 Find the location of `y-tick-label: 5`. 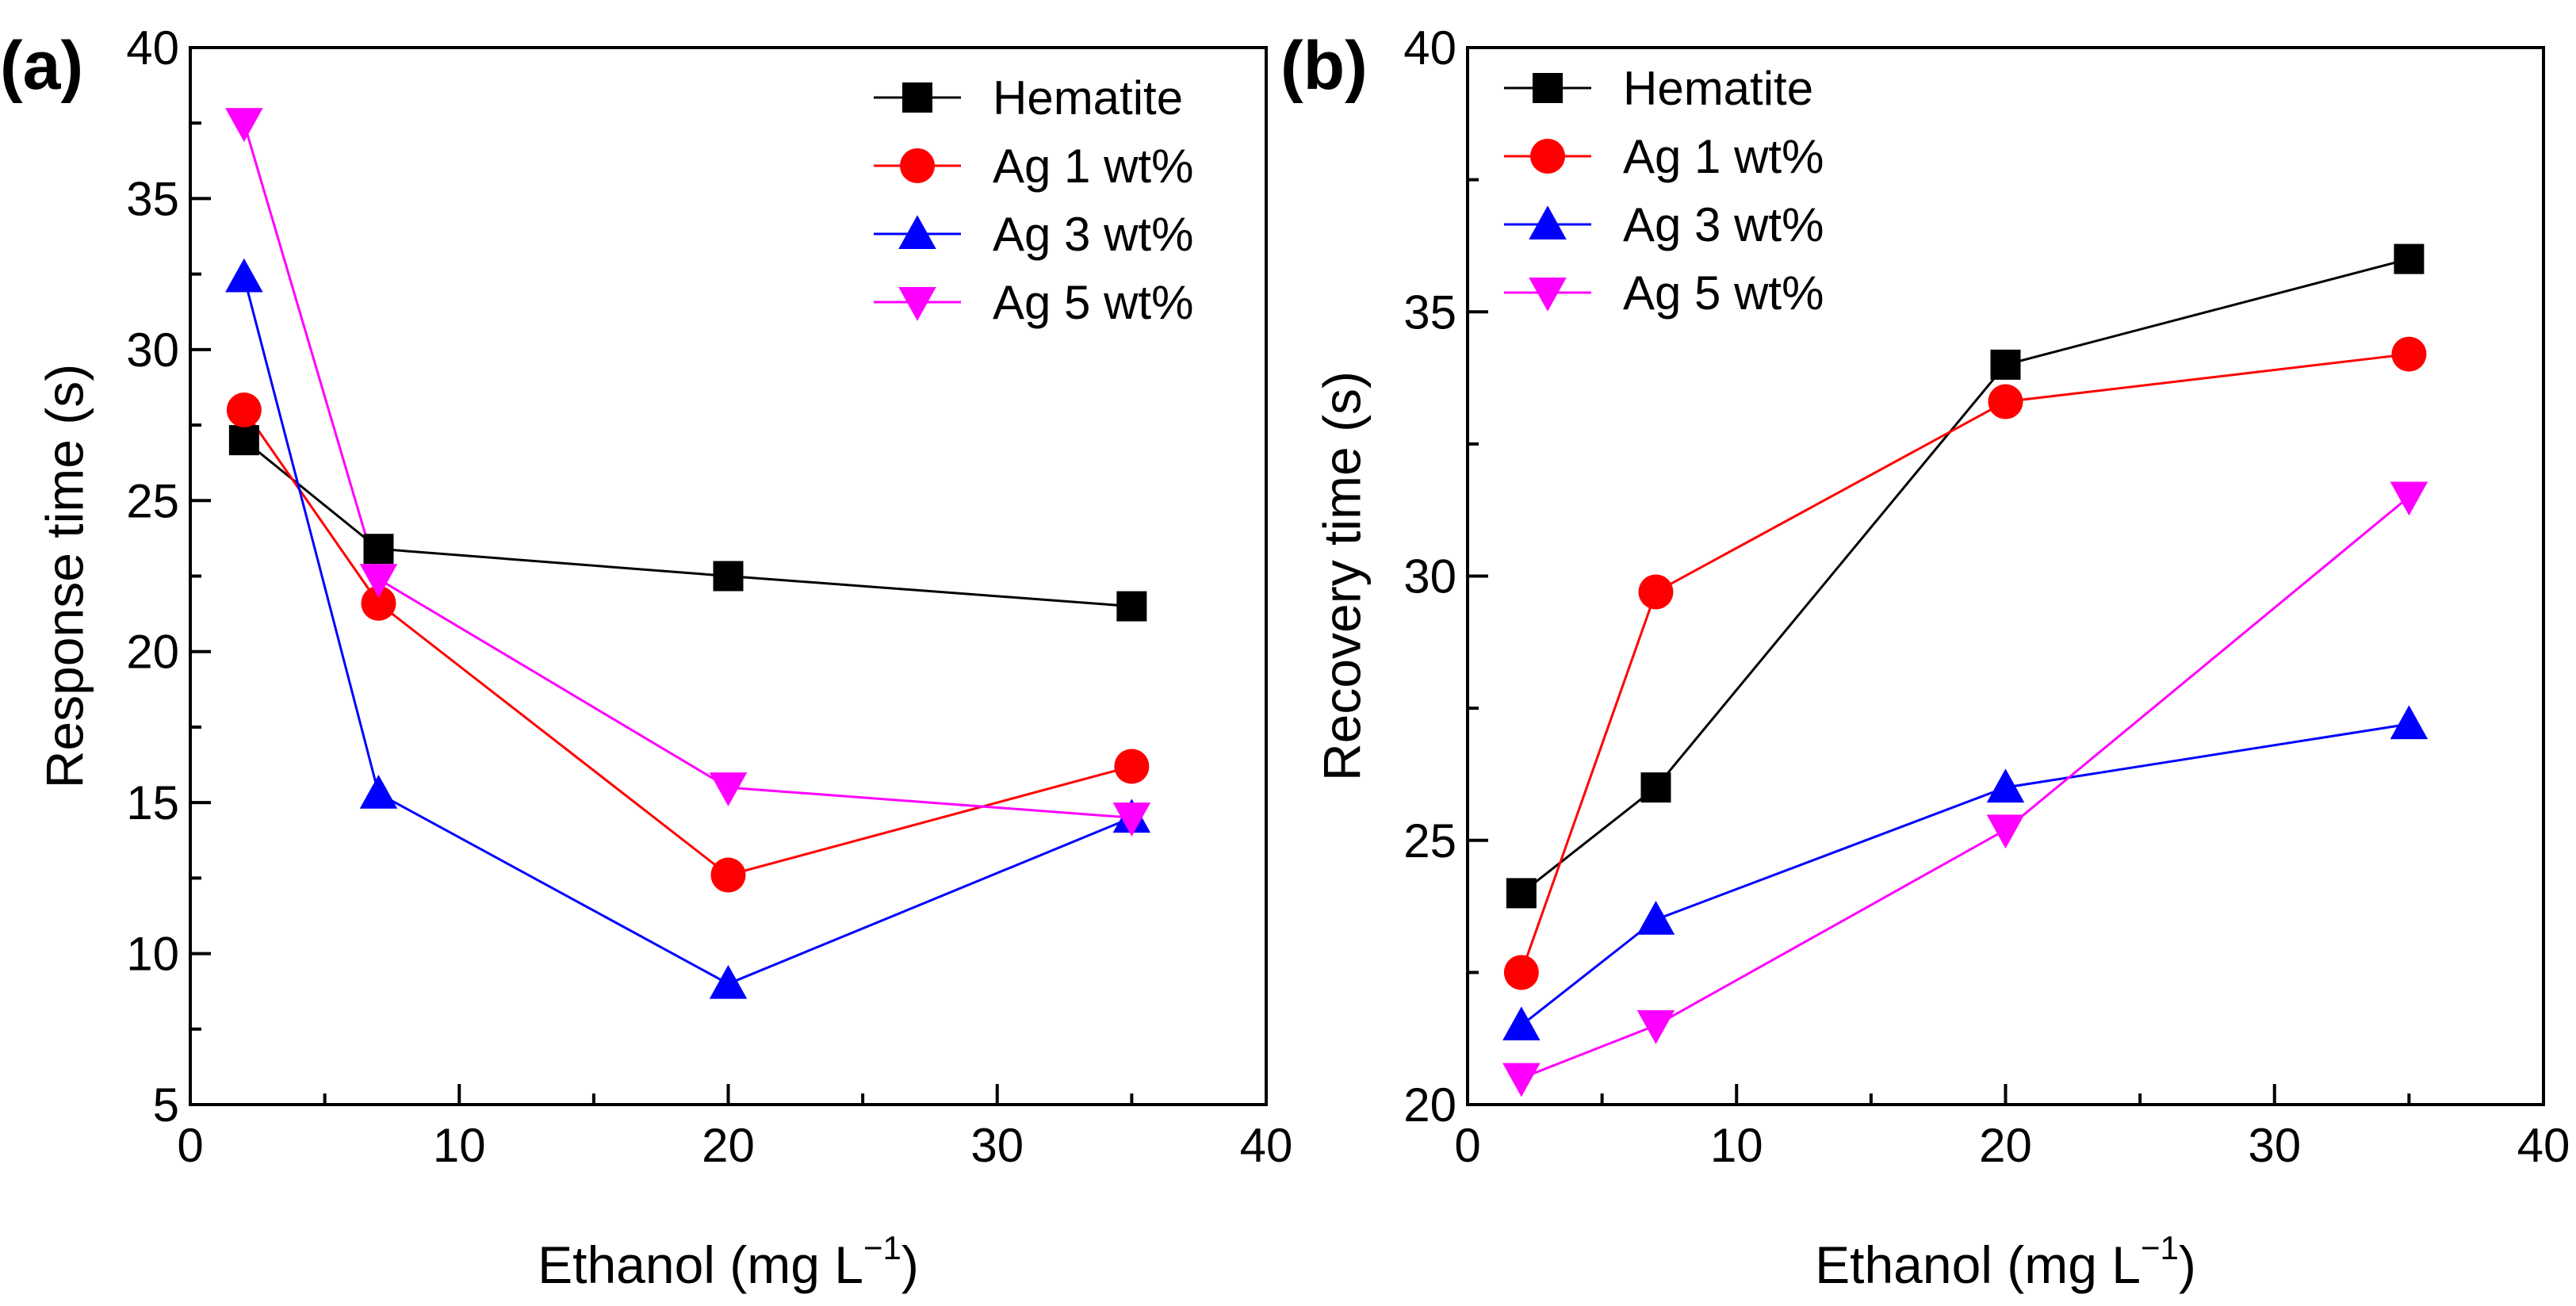

y-tick-label: 5 is located at coordinates (166, 1105).